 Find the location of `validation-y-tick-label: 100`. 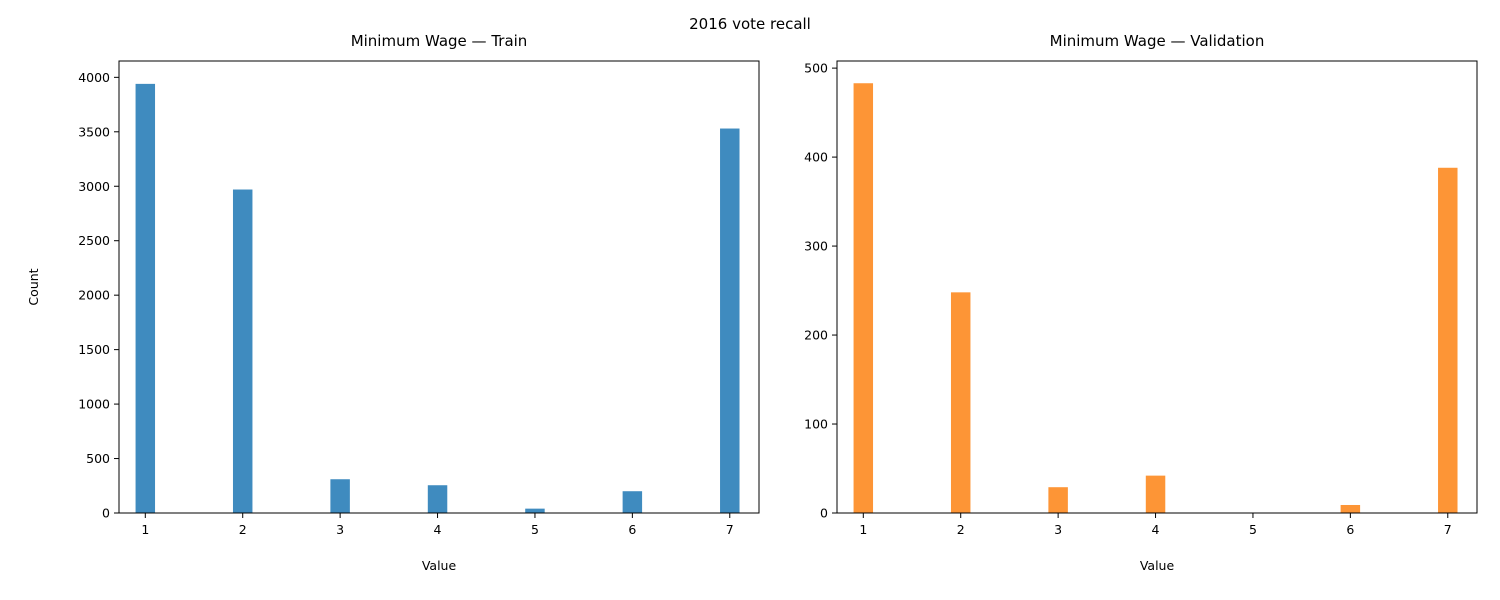

validation-y-tick-label: 100 is located at coordinates (816, 424).